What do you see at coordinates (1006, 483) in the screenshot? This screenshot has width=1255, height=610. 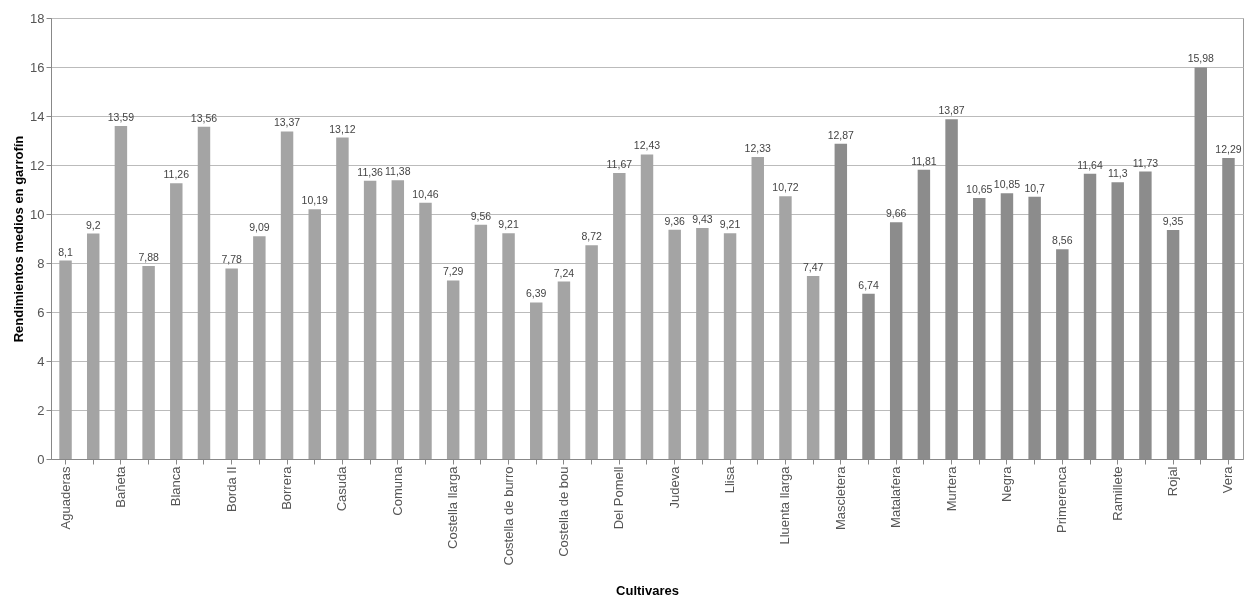 I see `x-tick-label: Negra` at bounding box center [1006, 483].